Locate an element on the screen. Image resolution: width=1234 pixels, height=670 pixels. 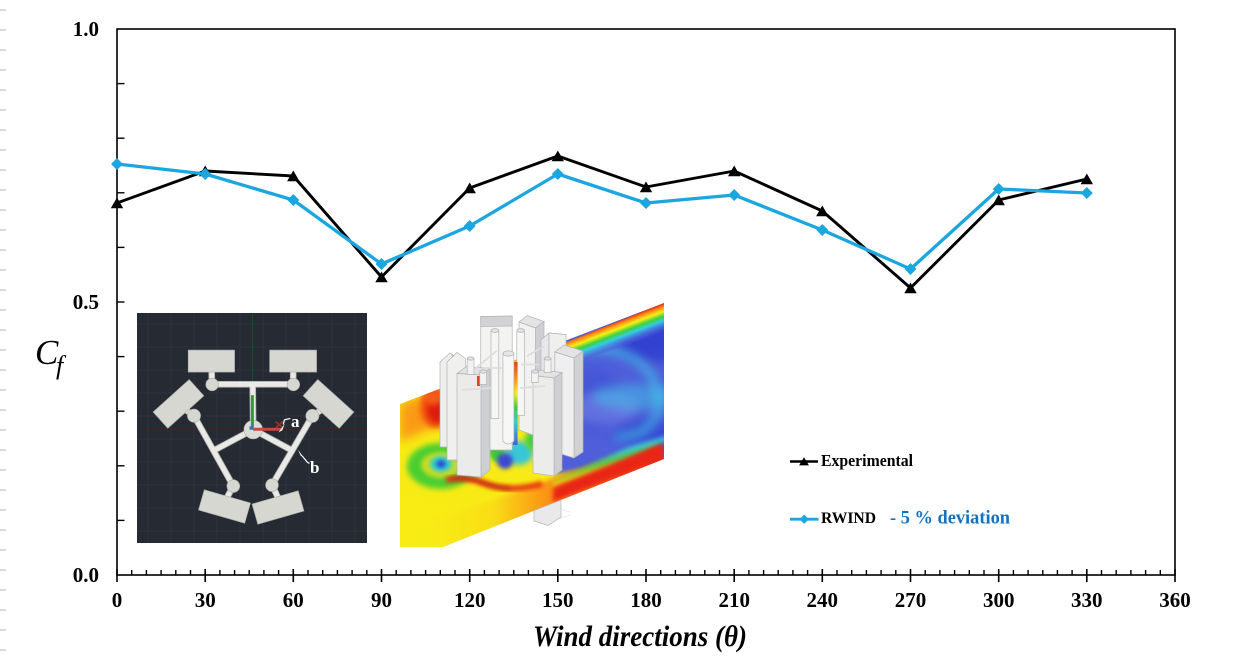
svg-text: 150 is located at coordinates (558, 600).